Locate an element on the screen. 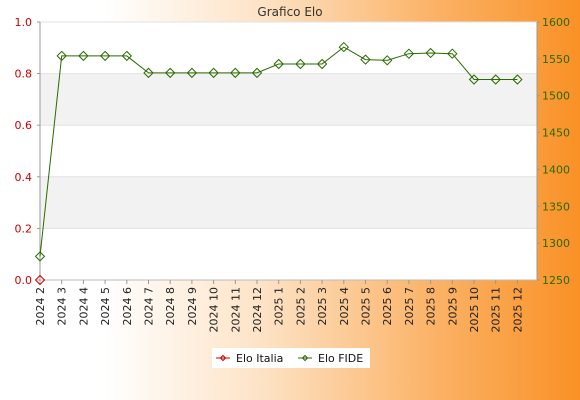  x-axis-tick-label: 2025 3 is located at coordinates (322, 306).